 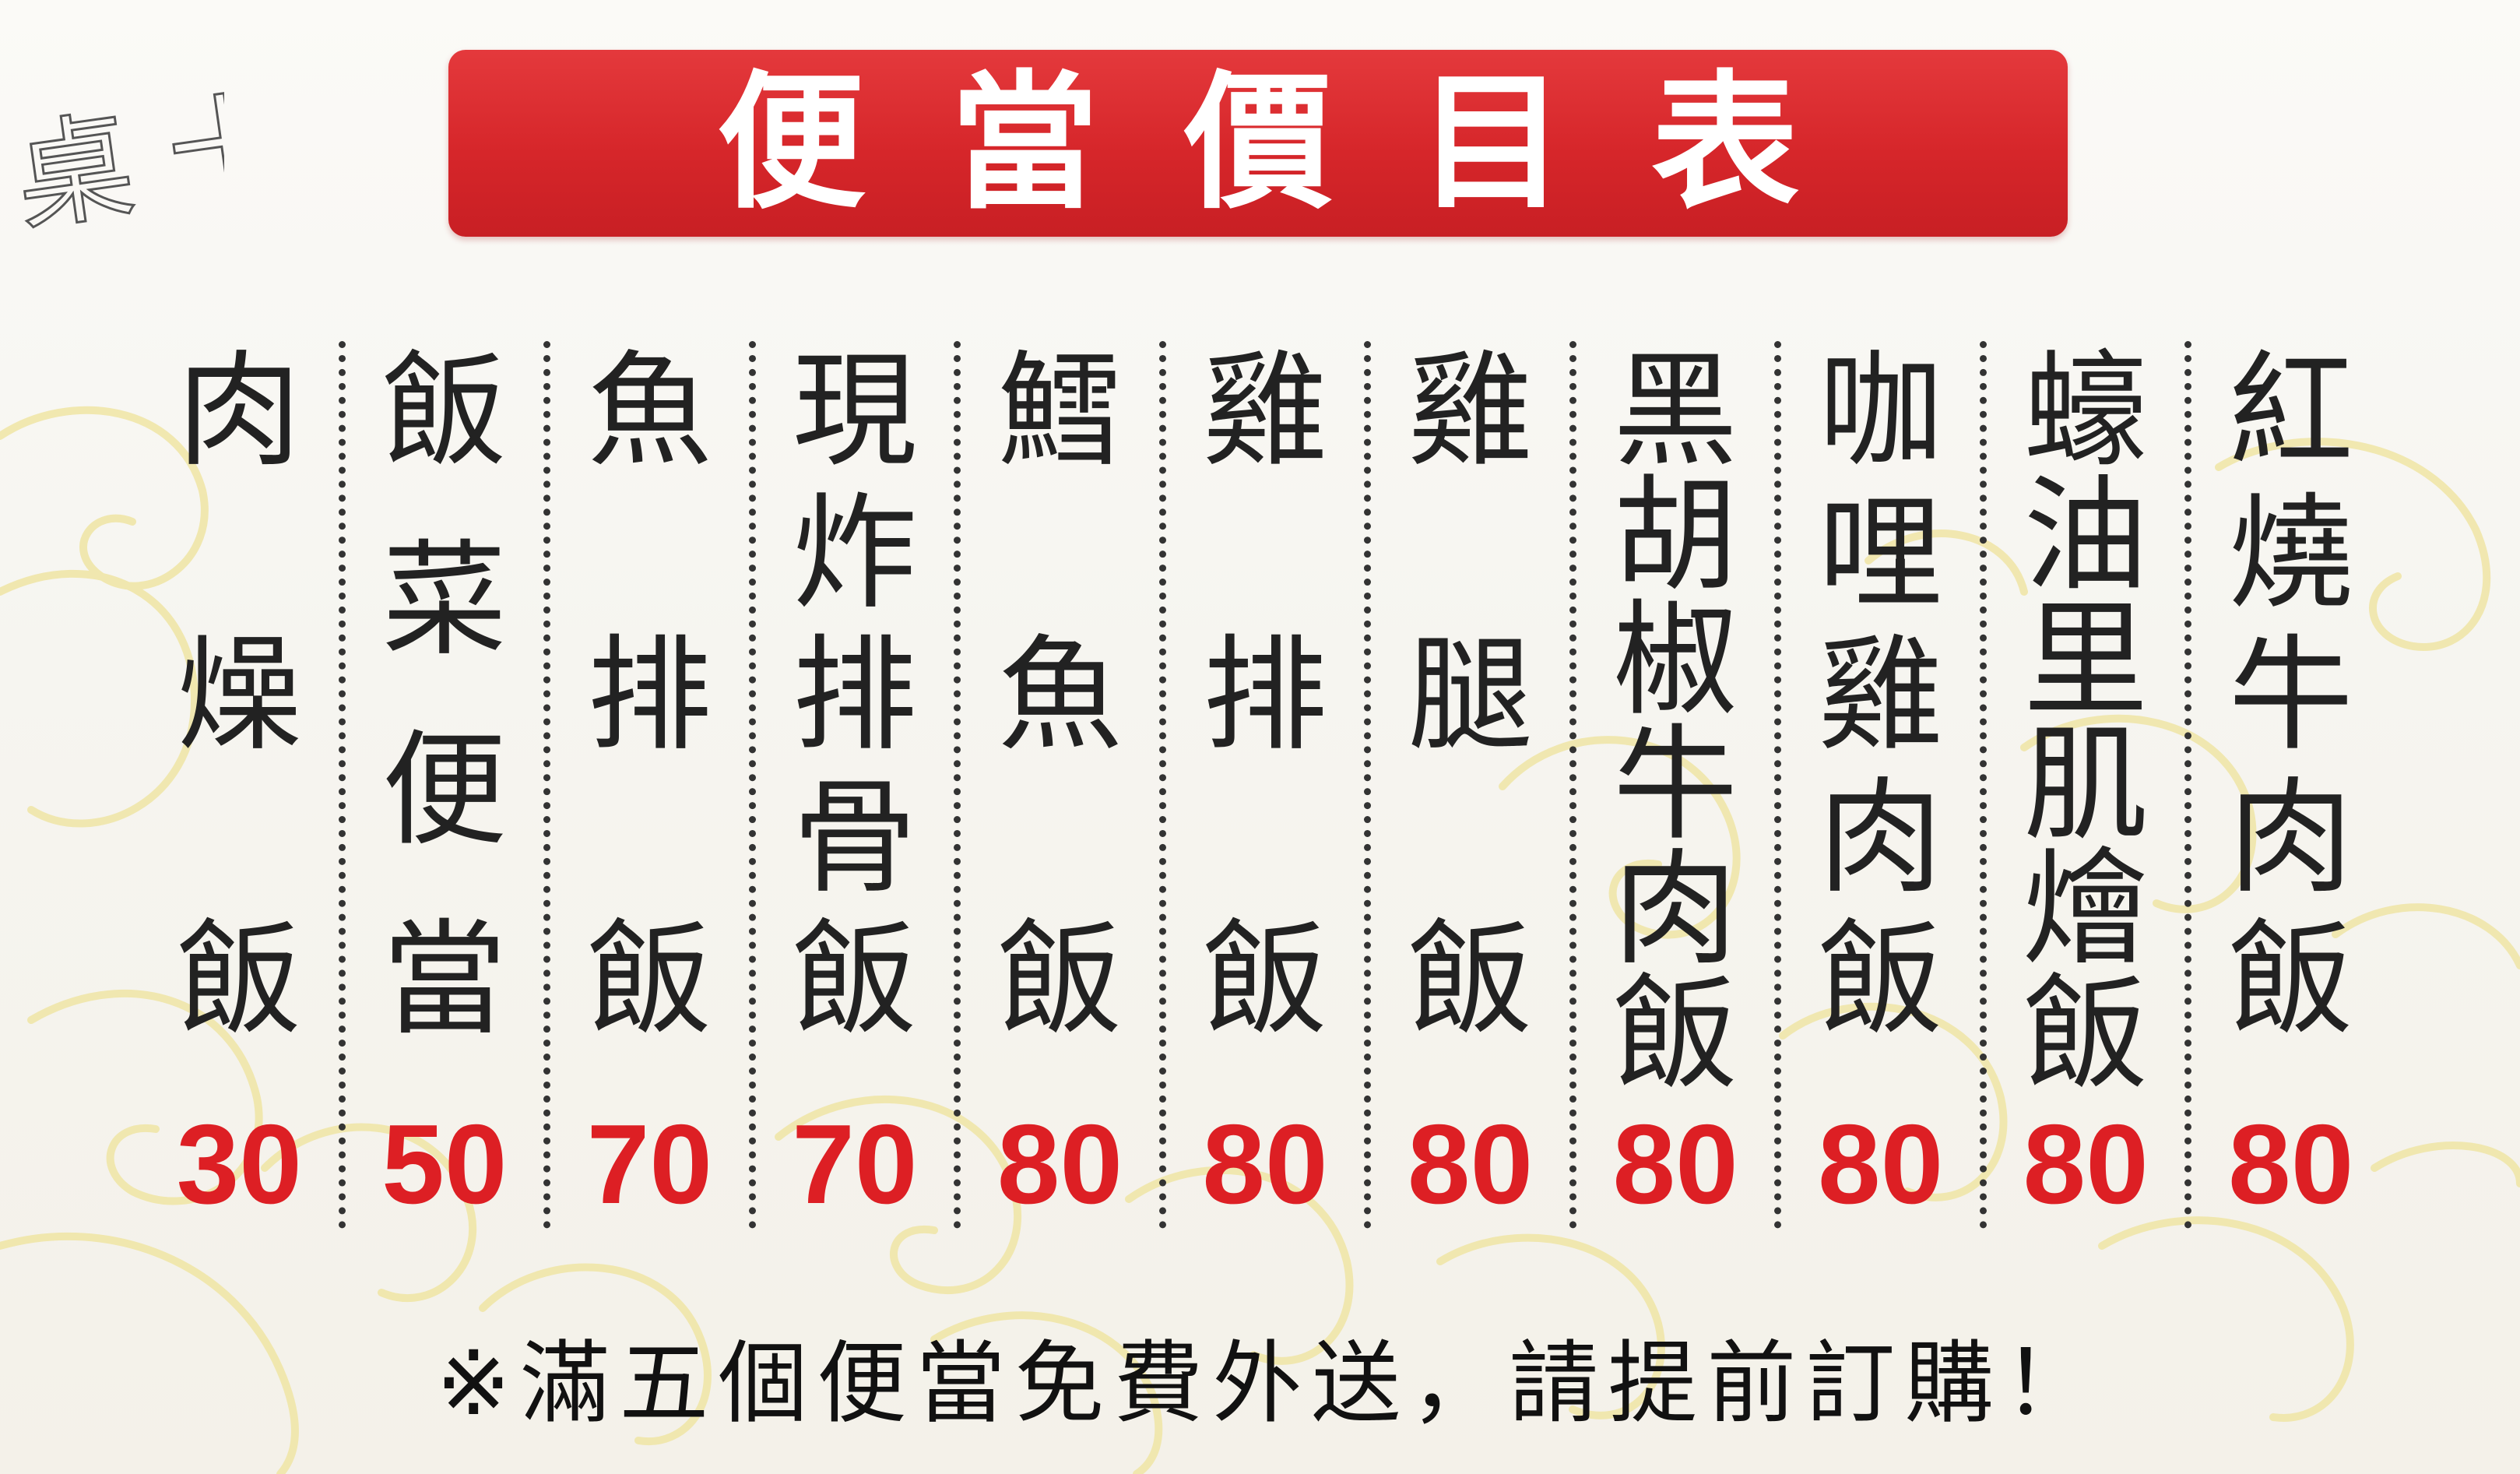 What do you see at coordinates (2291, 411) in the screenshot?
I see `menu-item-char: 紅` at bounding box center [2291, 411].